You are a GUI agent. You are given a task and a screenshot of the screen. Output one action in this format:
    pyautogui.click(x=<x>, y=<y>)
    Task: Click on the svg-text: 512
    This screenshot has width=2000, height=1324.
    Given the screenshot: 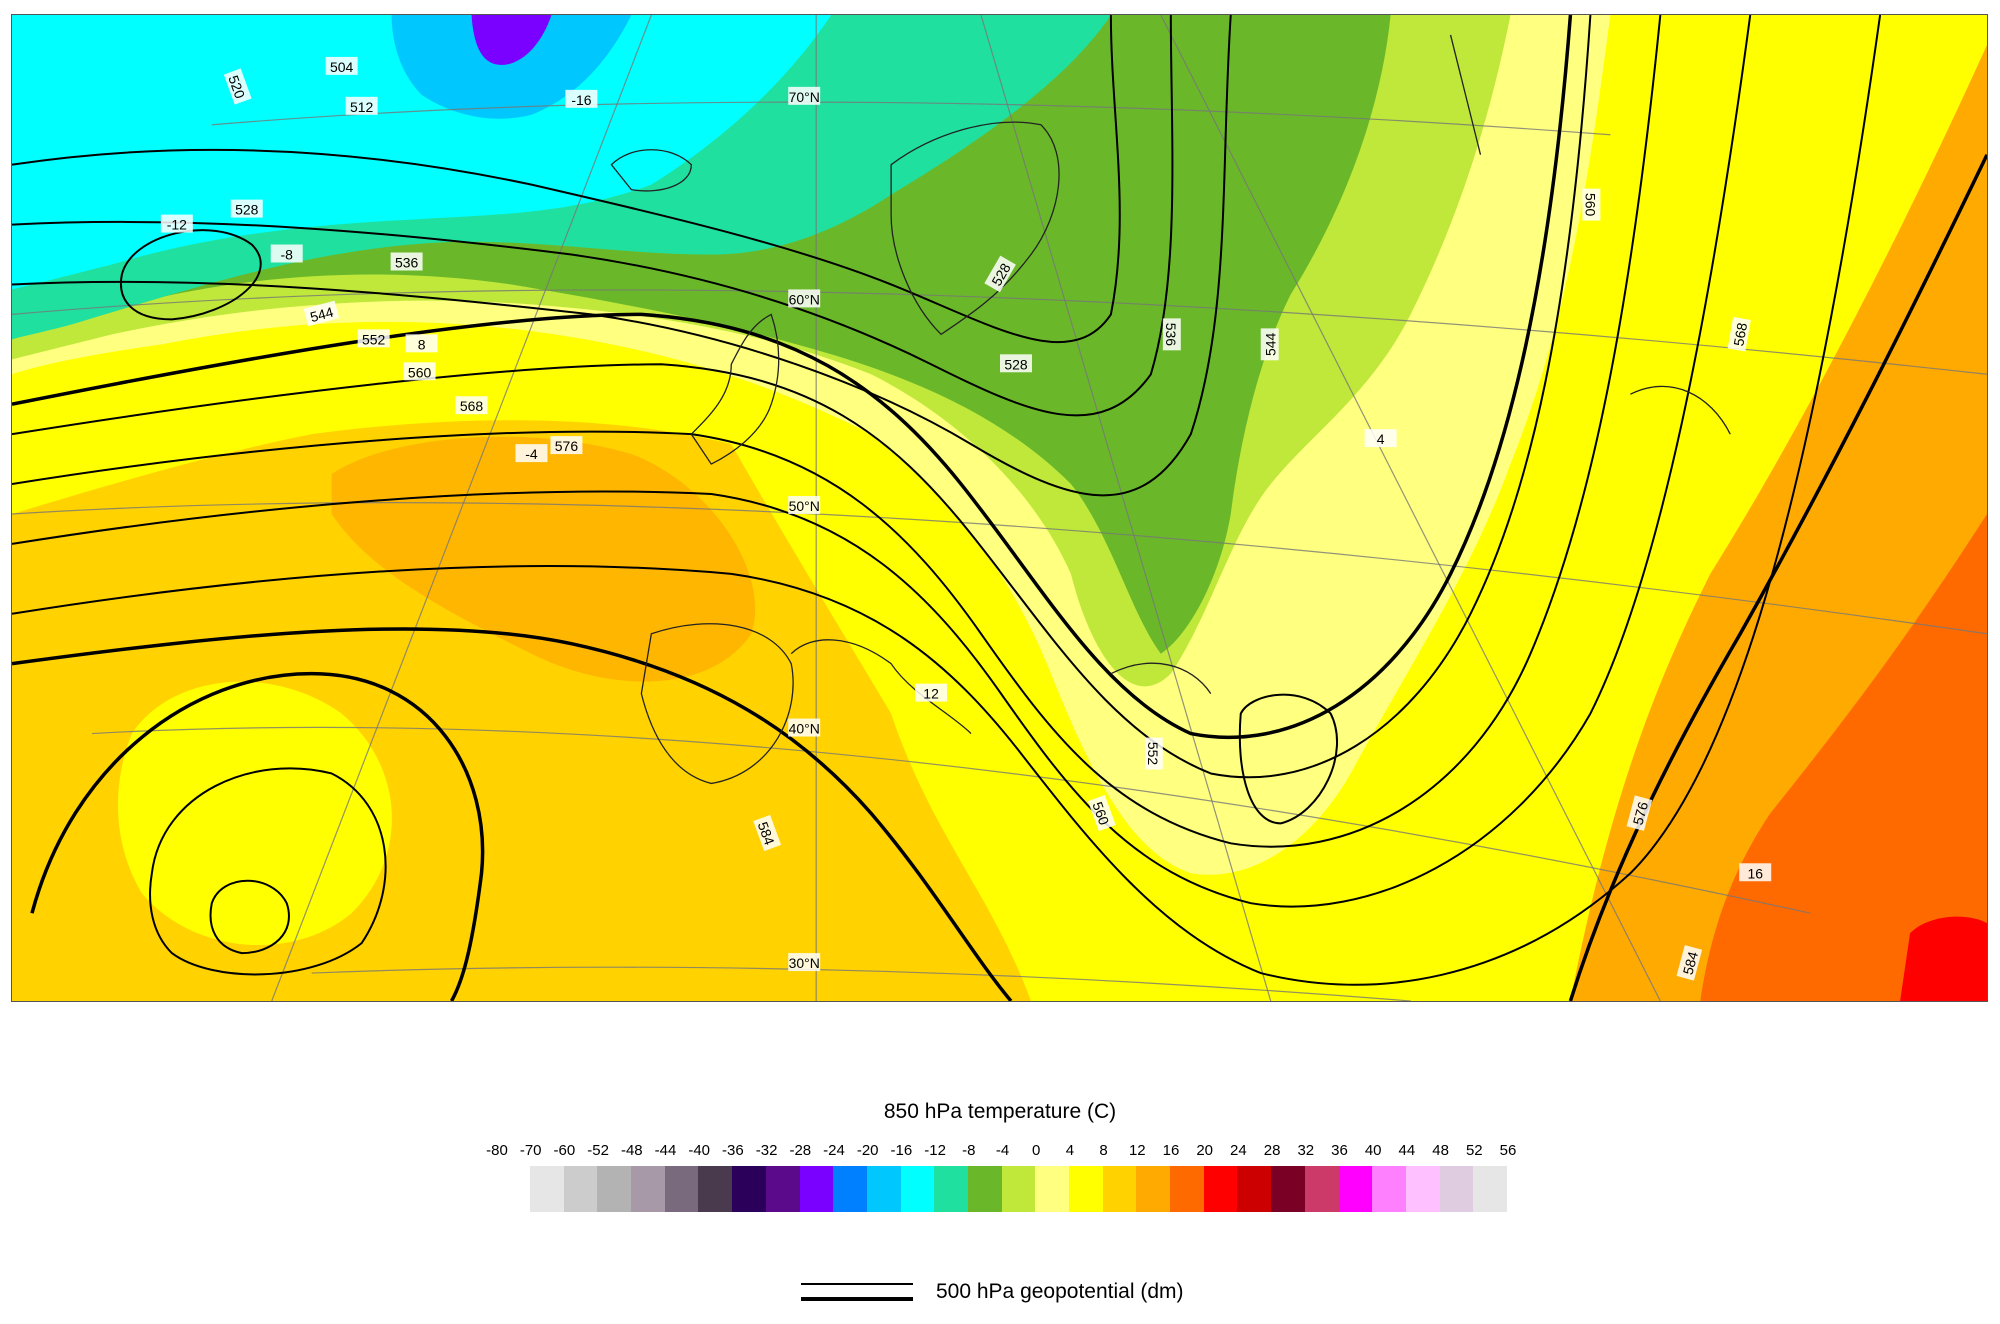 What is the action you would take?
    pyautogui.click(x=362, y=107)
    